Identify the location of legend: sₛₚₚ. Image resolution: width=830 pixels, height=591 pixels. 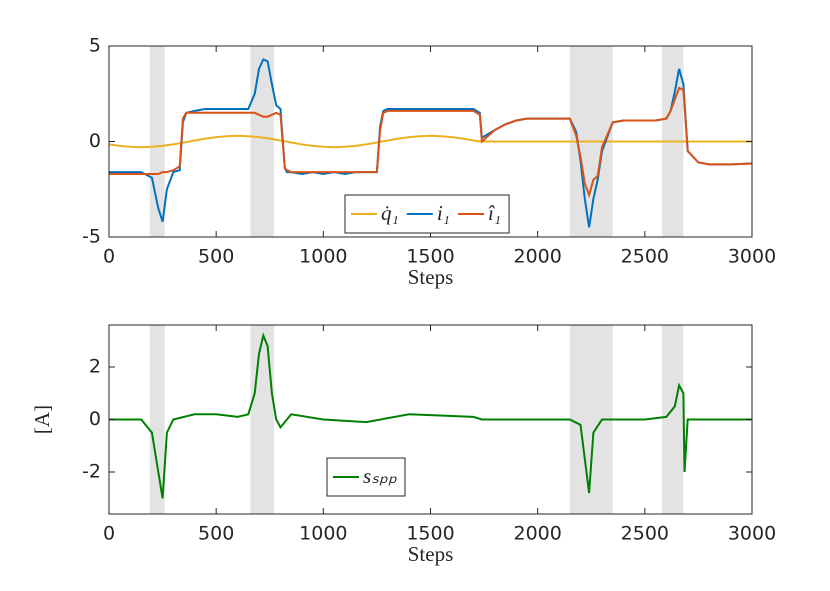
(366, 477).